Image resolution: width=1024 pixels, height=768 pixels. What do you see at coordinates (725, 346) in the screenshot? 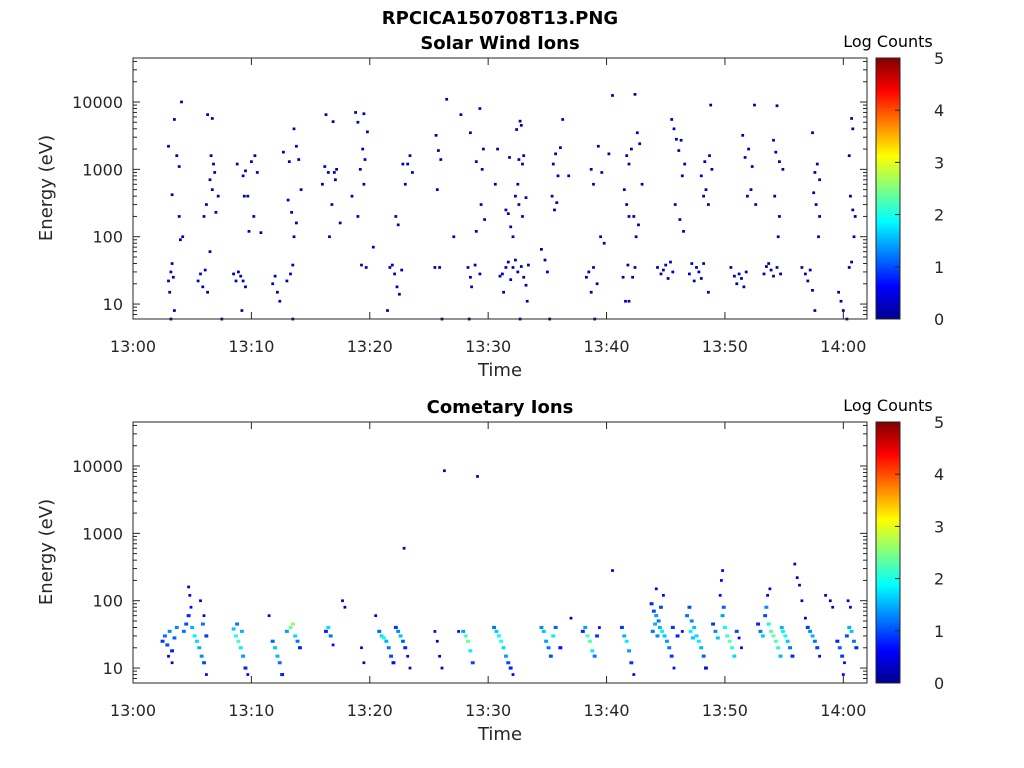
I see `x-tick-label: 13:50` at bounding box center [725, 346].